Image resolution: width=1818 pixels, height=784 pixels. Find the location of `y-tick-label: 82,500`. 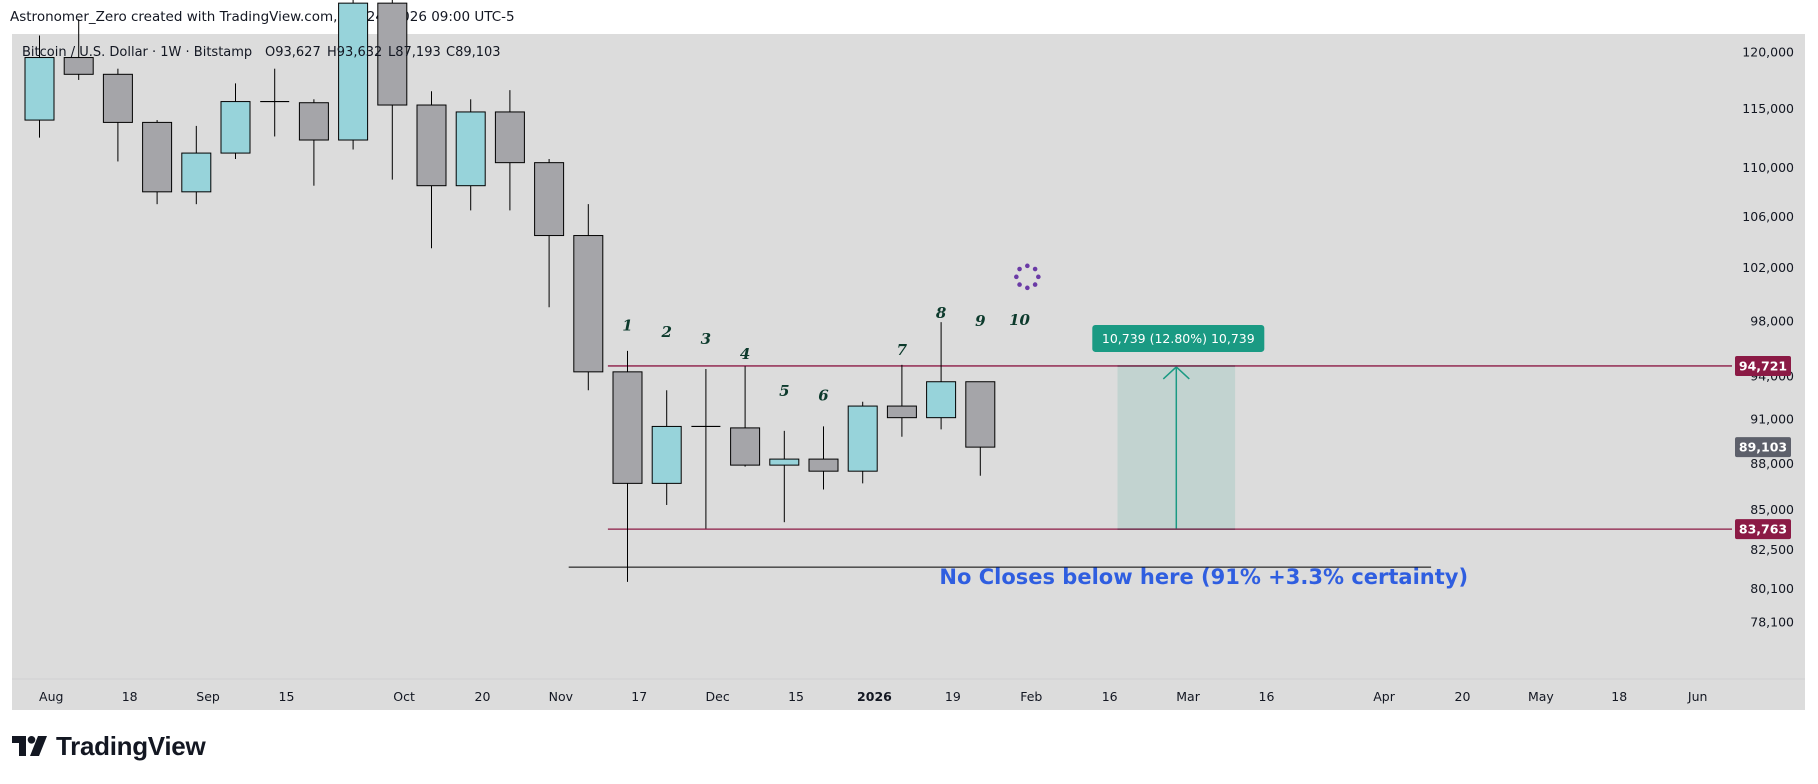

y-tick-label: 82,500 is located at coordinates (1772, 549).